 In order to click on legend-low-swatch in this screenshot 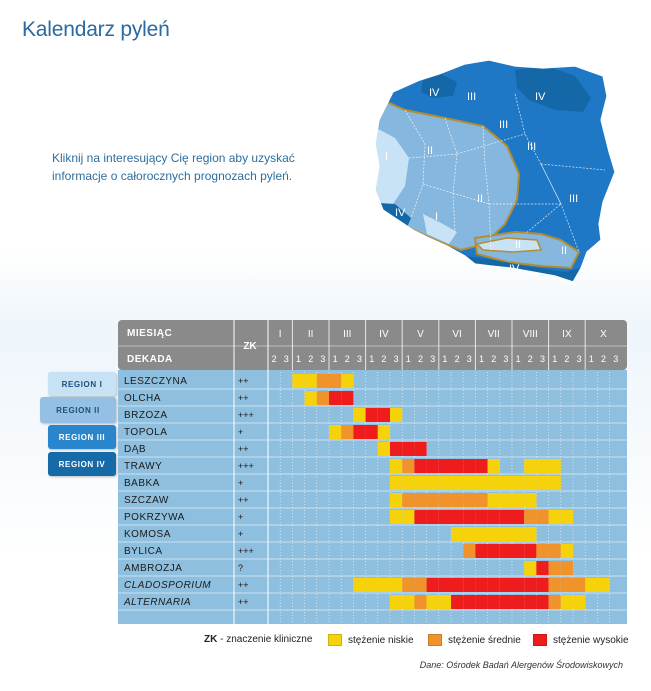, I will do `click(335, 640)`.